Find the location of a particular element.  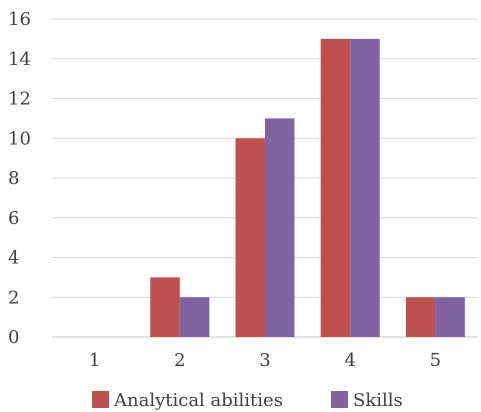

y-tick-label: 12 is located at coordinates (19, 99).